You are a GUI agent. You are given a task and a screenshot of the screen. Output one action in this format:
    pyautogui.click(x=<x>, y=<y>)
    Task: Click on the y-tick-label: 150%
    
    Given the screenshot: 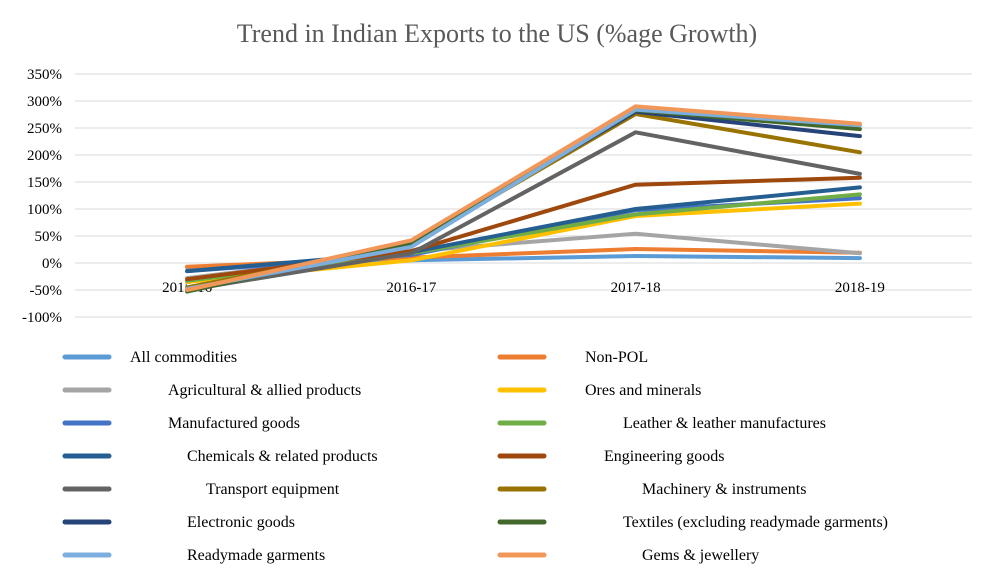 What is the action you would take?
    pyautogui.click(x=44, y=183)
    